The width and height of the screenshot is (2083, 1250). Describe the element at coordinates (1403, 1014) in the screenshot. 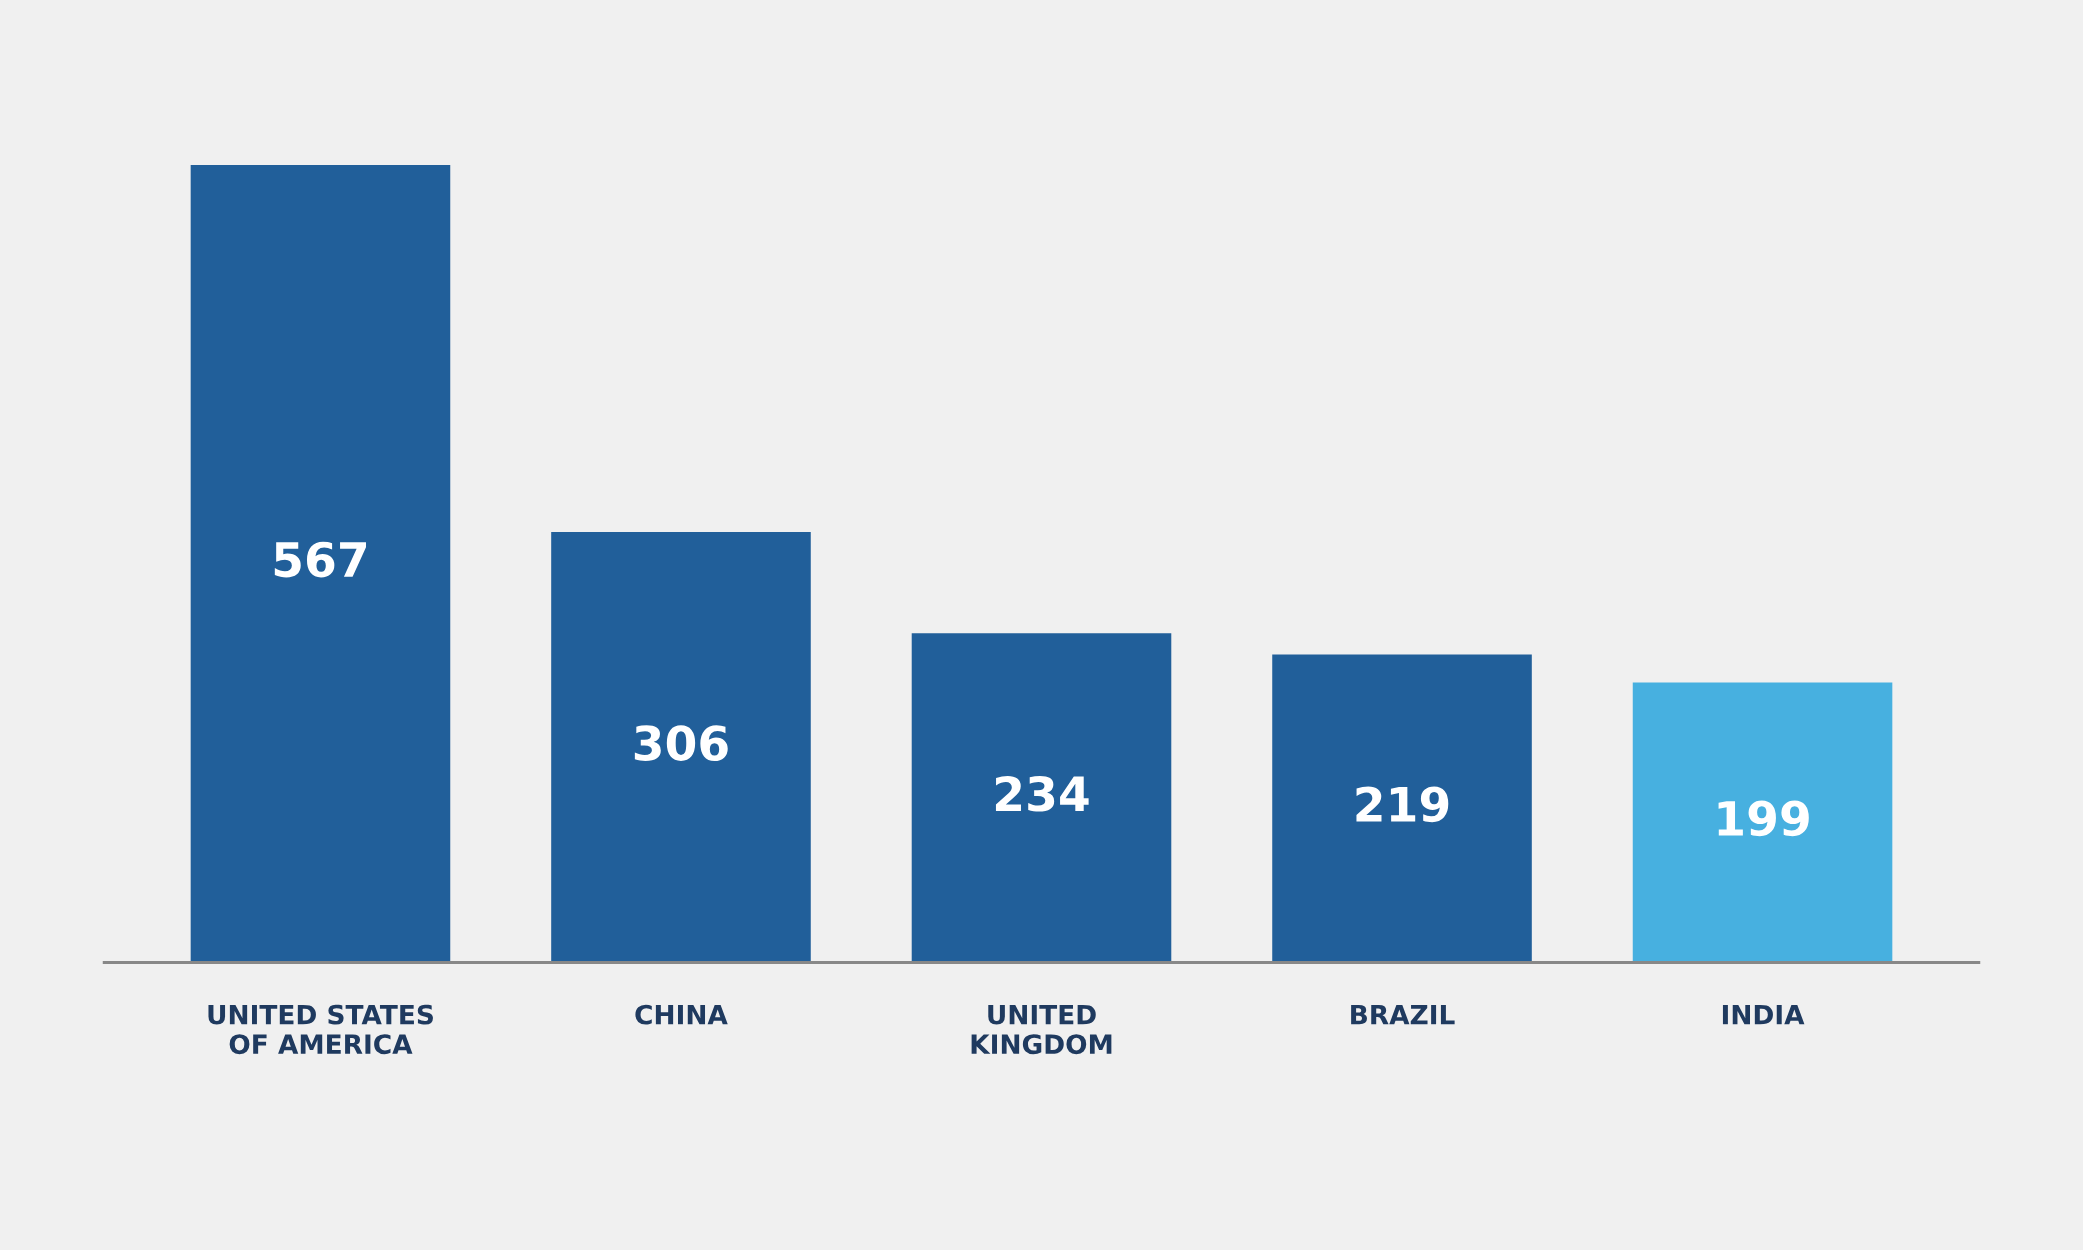

I see `x-tick-label: BRAZIL` at that location.